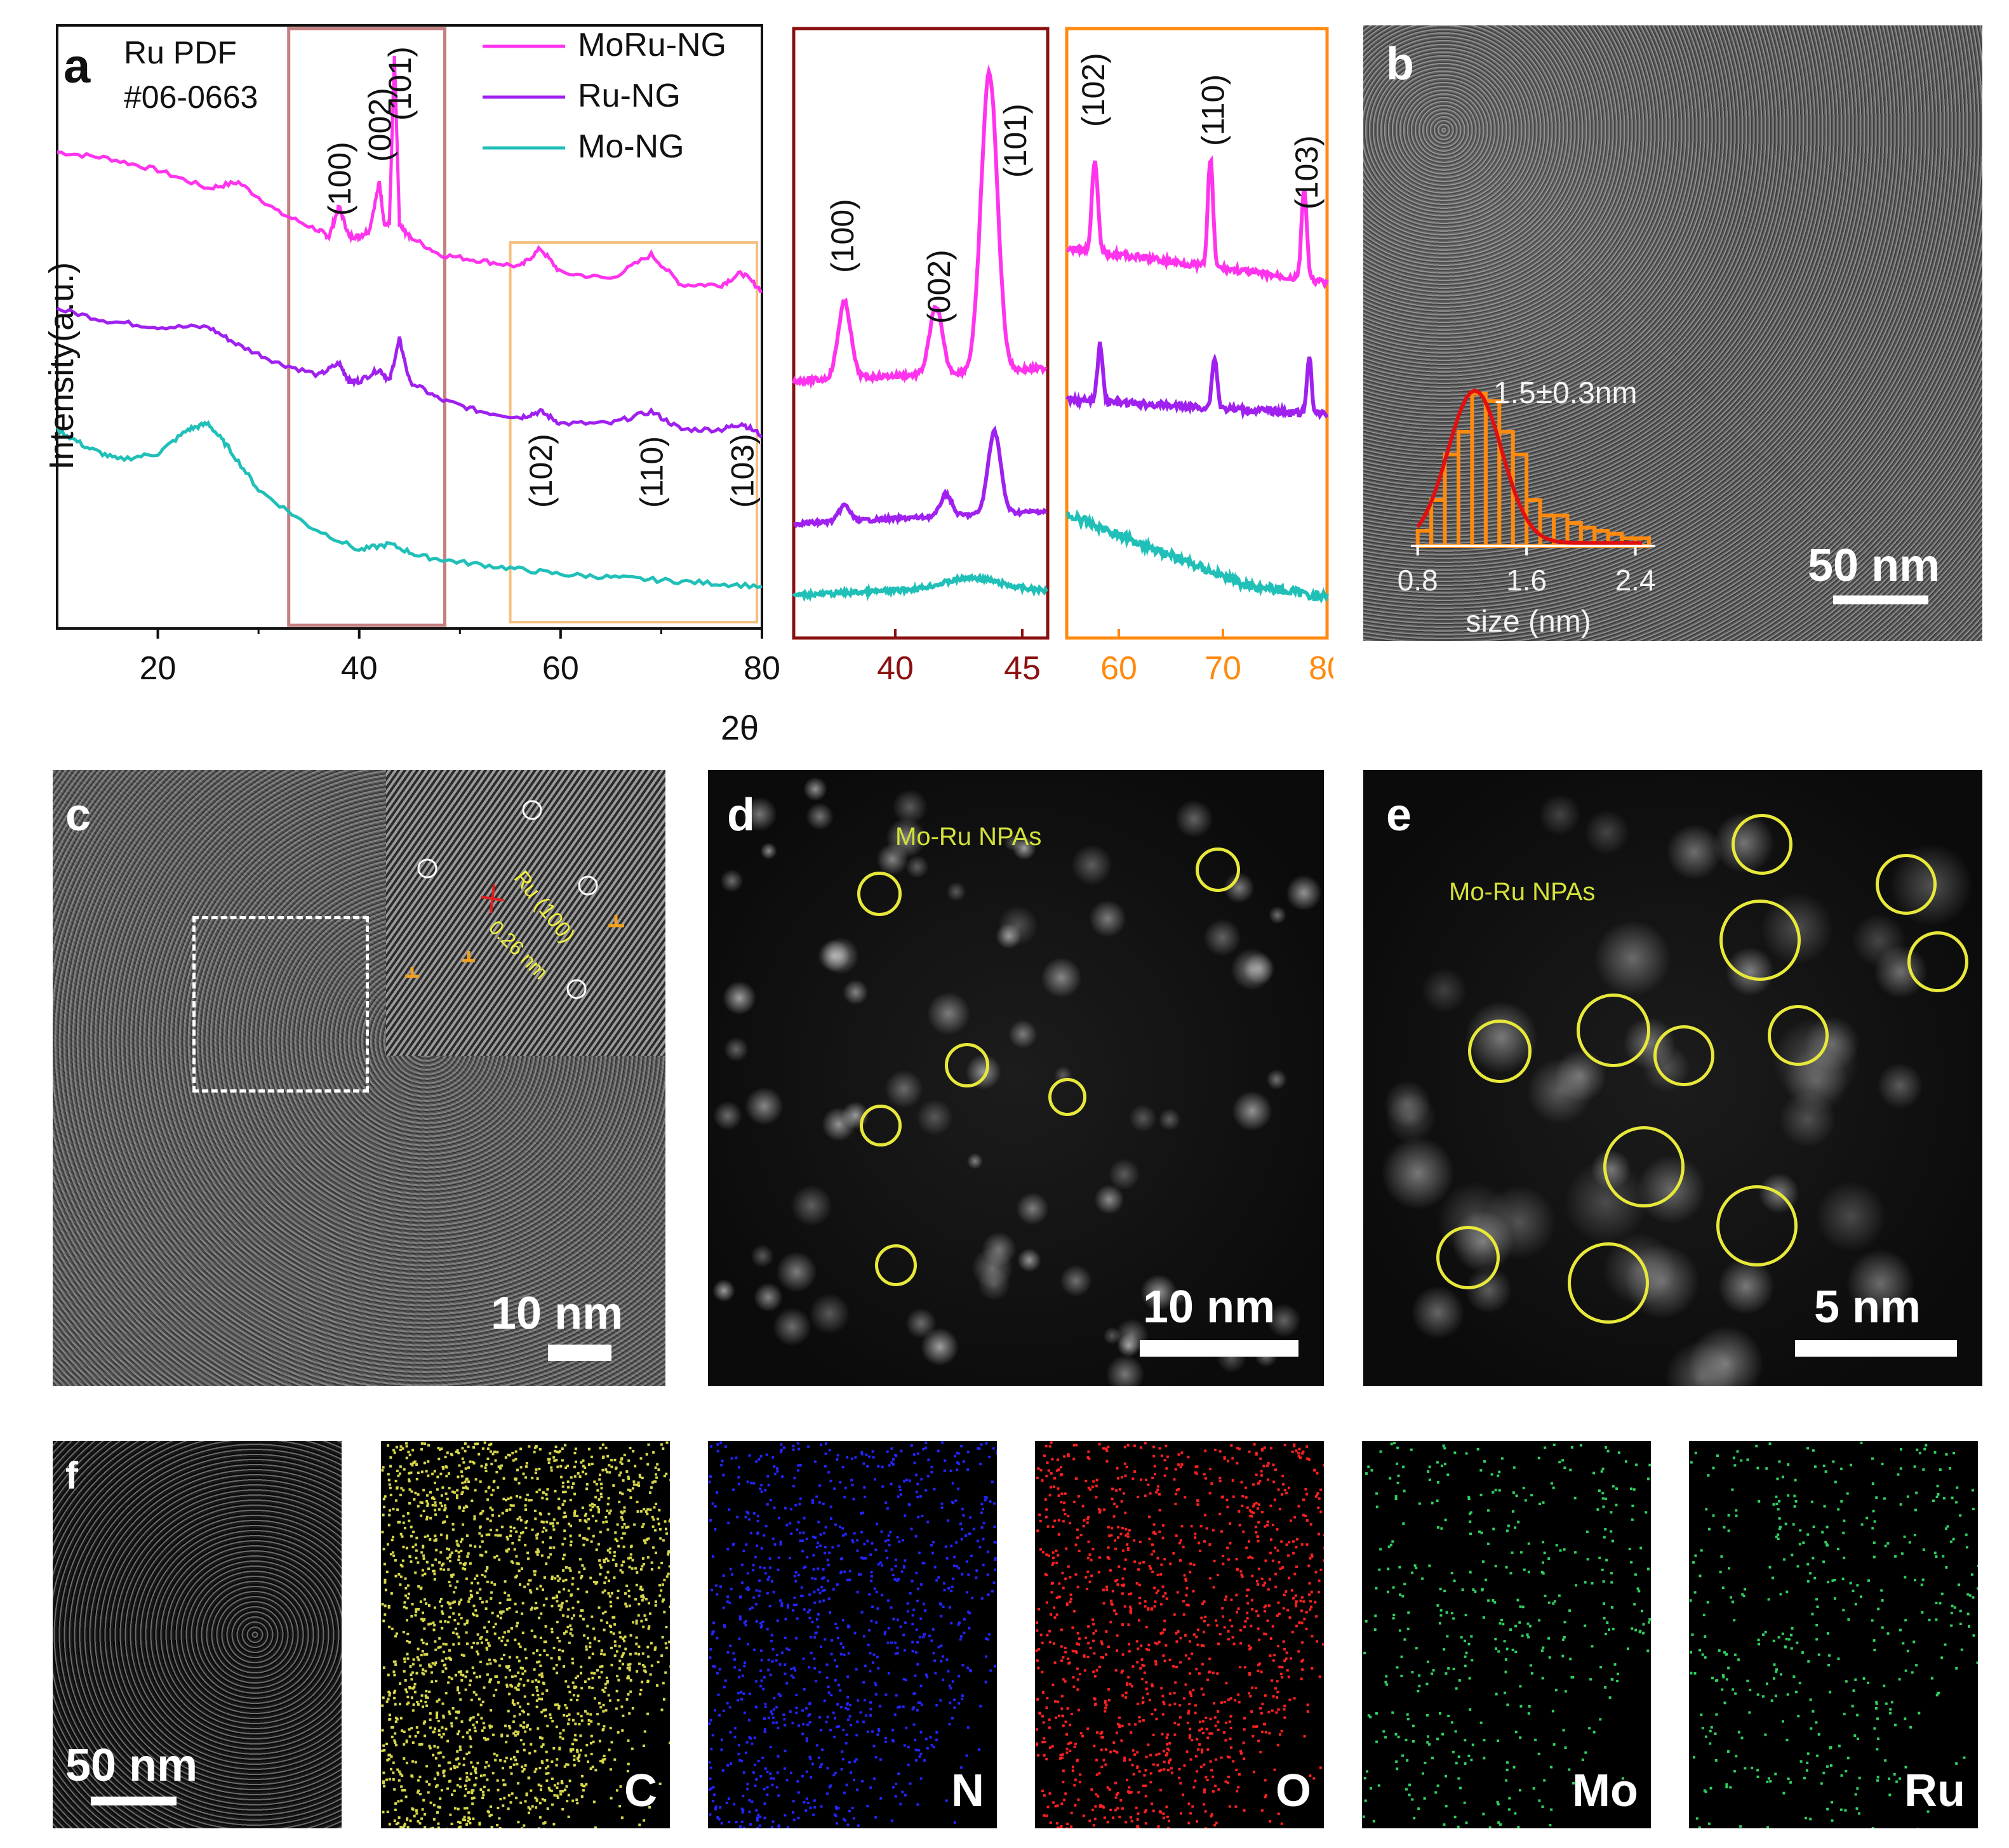 The image size is (2009, 1848). What do you see at coordinates (1934, 1791) in the screenshot?
I see `element-map-label: Ru` at bounding box center [1934, 1791].